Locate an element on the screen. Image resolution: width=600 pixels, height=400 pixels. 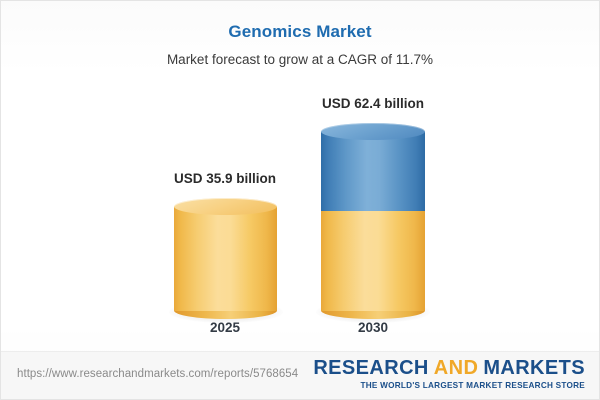
logo-word-markets: MARKETS is located at coordinates (534, 368).